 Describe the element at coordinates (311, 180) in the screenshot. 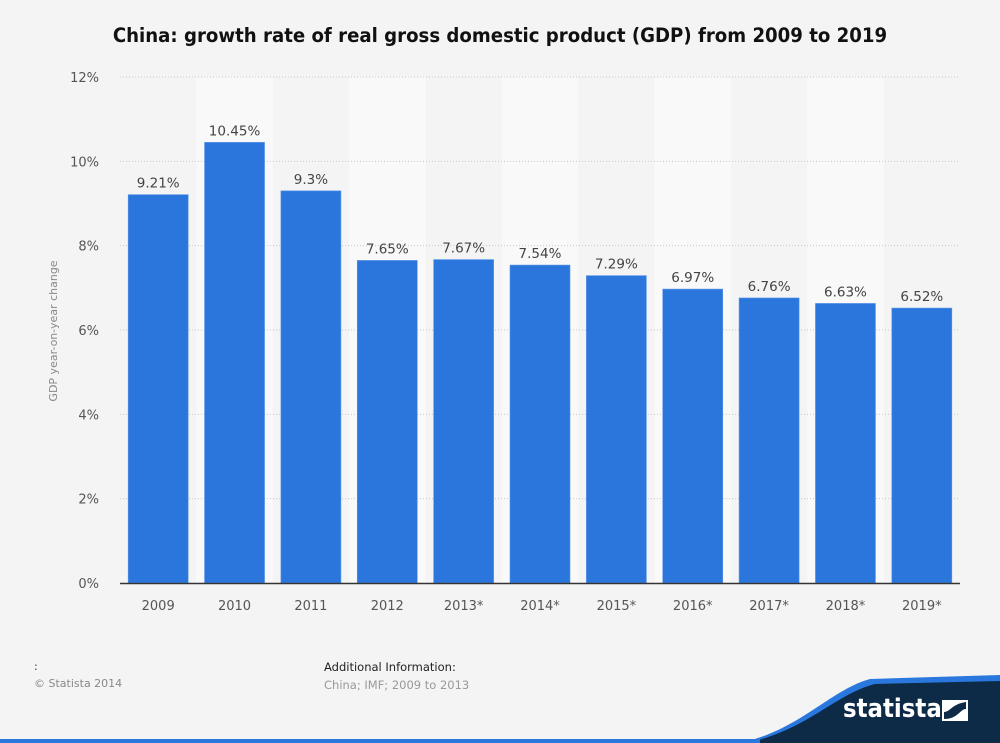

I see `data-label: 9.3%` at that location.